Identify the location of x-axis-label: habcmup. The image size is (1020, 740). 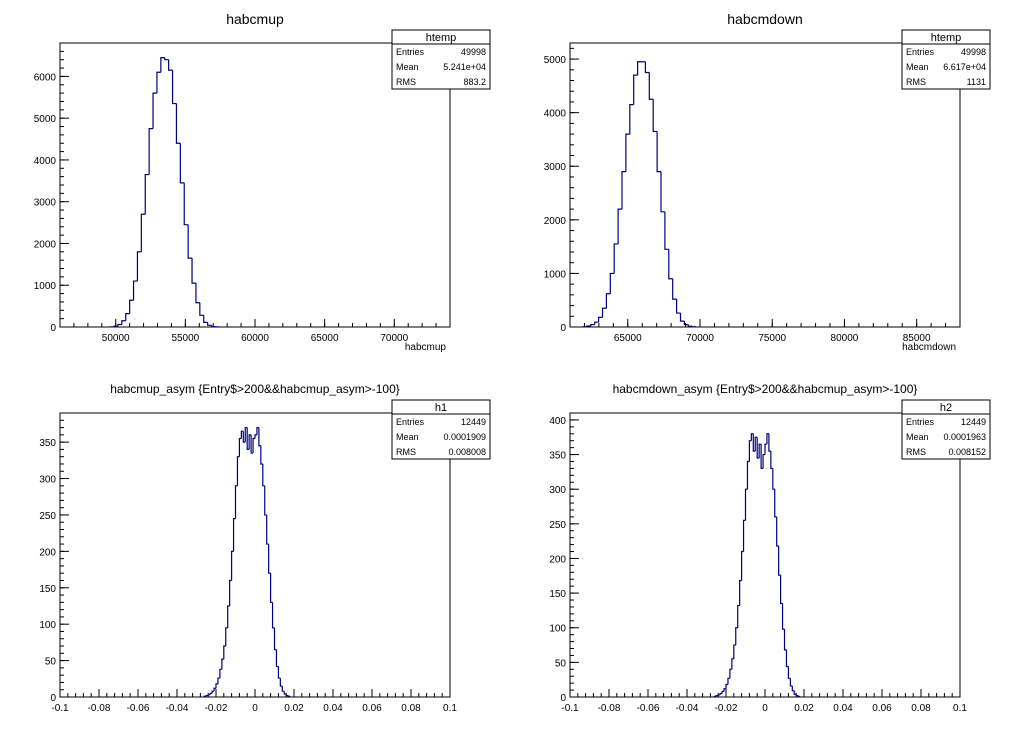
(426, 347).